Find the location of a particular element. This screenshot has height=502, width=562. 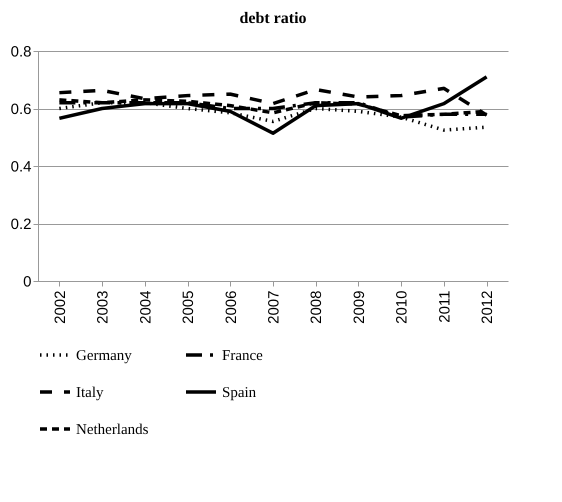

legend-label: Spain is located at coordinates (239, 393).